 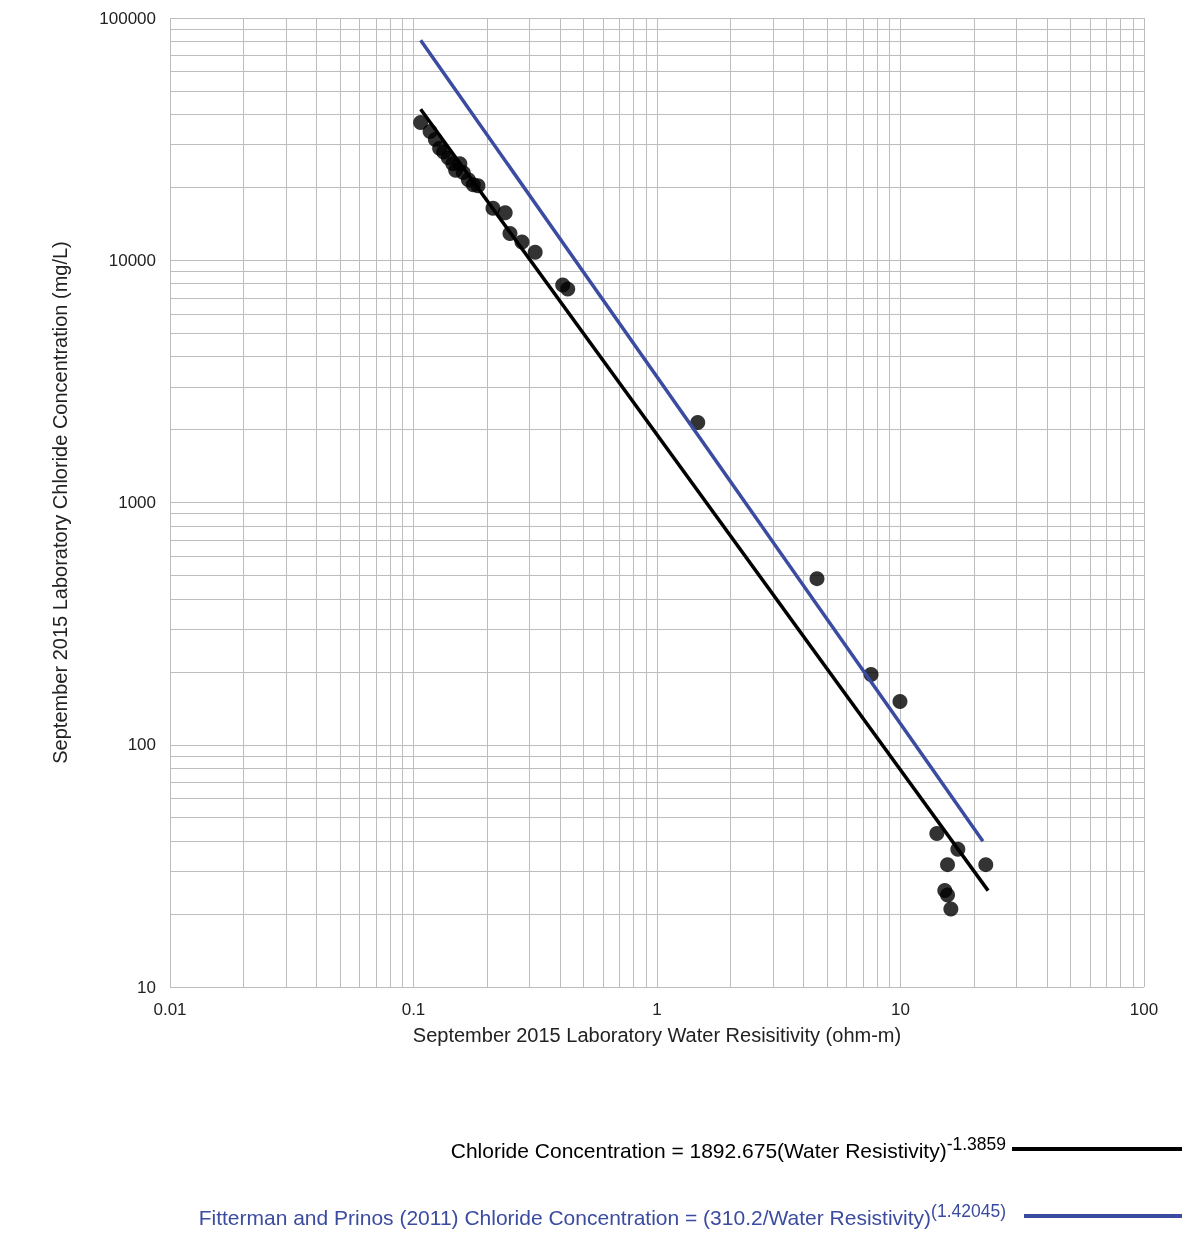 What do you see at coordinates (900, 1009) in the screenshot?
I see `x-tick-label: 10` at bounding box center [900, 1009].